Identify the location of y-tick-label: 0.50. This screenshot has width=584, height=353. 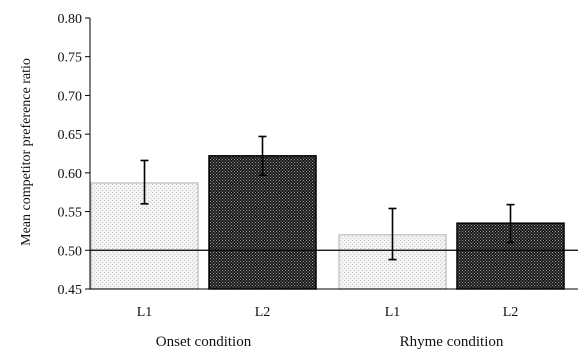
(70, 251).